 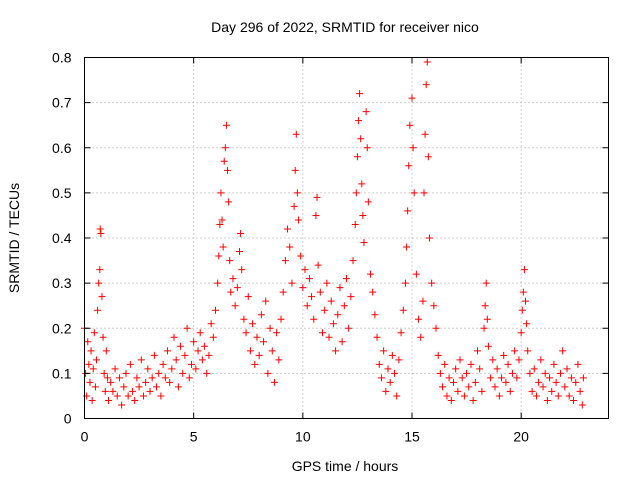 I want to click on x-tick-label: 10, so click(x=303, y=437).